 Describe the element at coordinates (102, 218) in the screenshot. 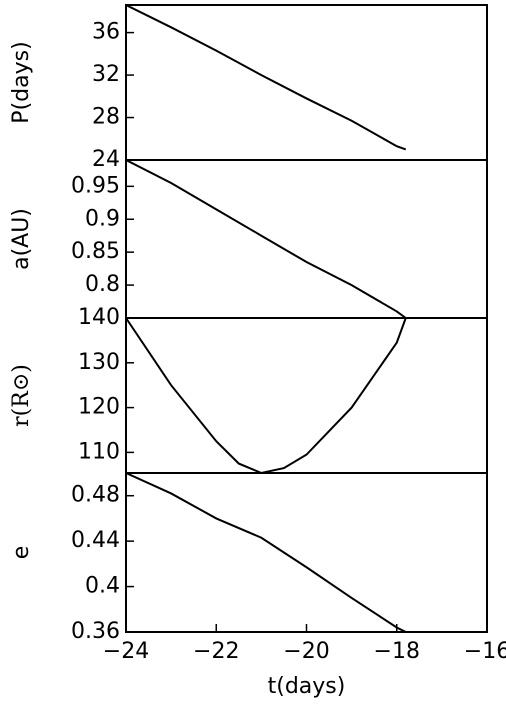

I see `y-tick-label: 0.9` at that location.